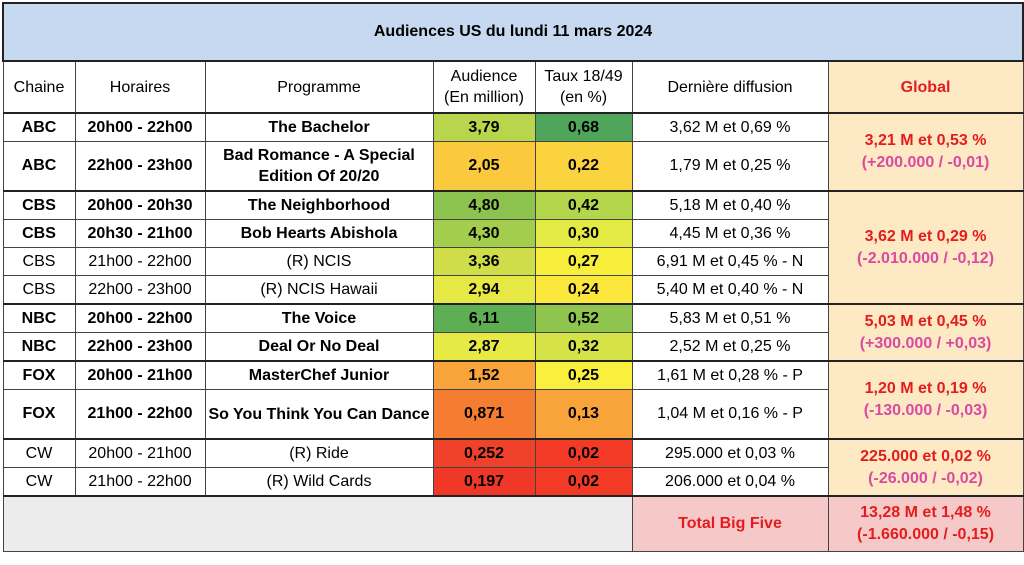 The width and height of the screenshot is (1024, 565). I want to click on header-taux-line2: (en %), so click(583, 97).